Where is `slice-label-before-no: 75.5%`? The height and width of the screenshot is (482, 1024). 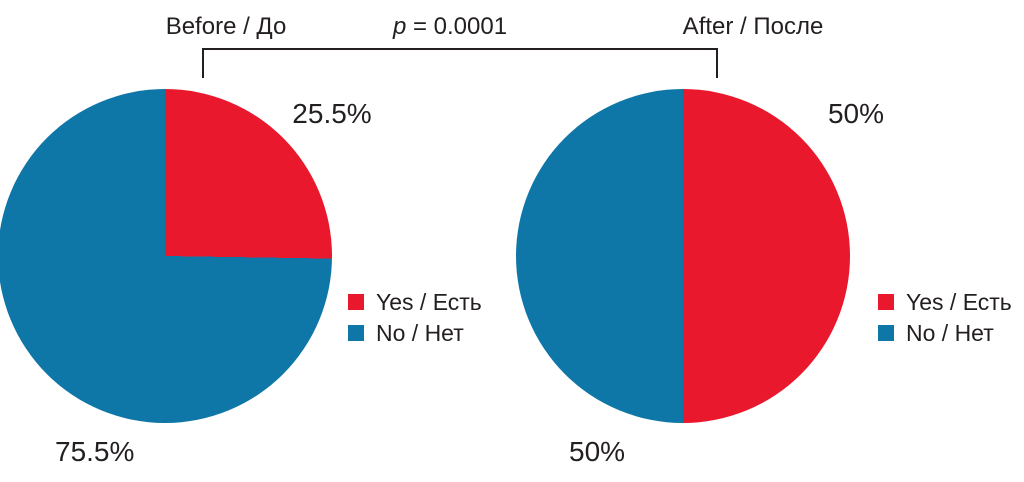
slice-label-before-no: 75.5% is located at coordinates (95, 451).